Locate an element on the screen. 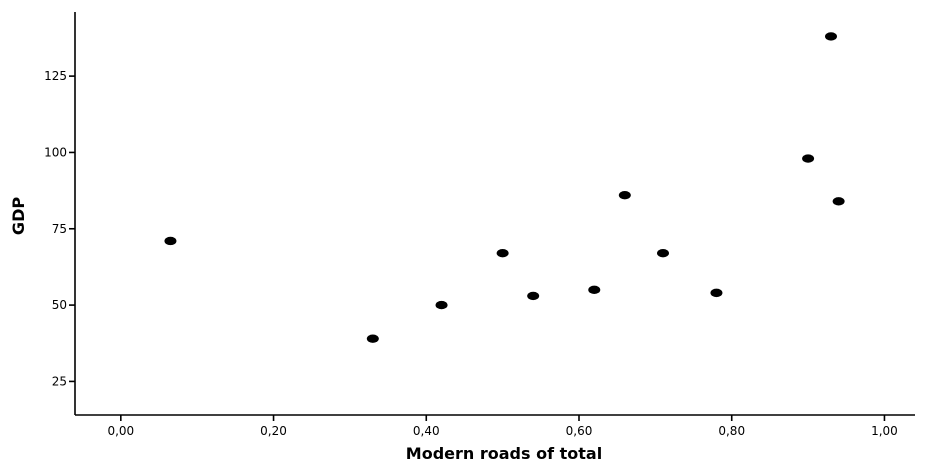 This screenshot has width=930, height=463. x-tick-label: 0,60 is located at coordinates (579, 431).